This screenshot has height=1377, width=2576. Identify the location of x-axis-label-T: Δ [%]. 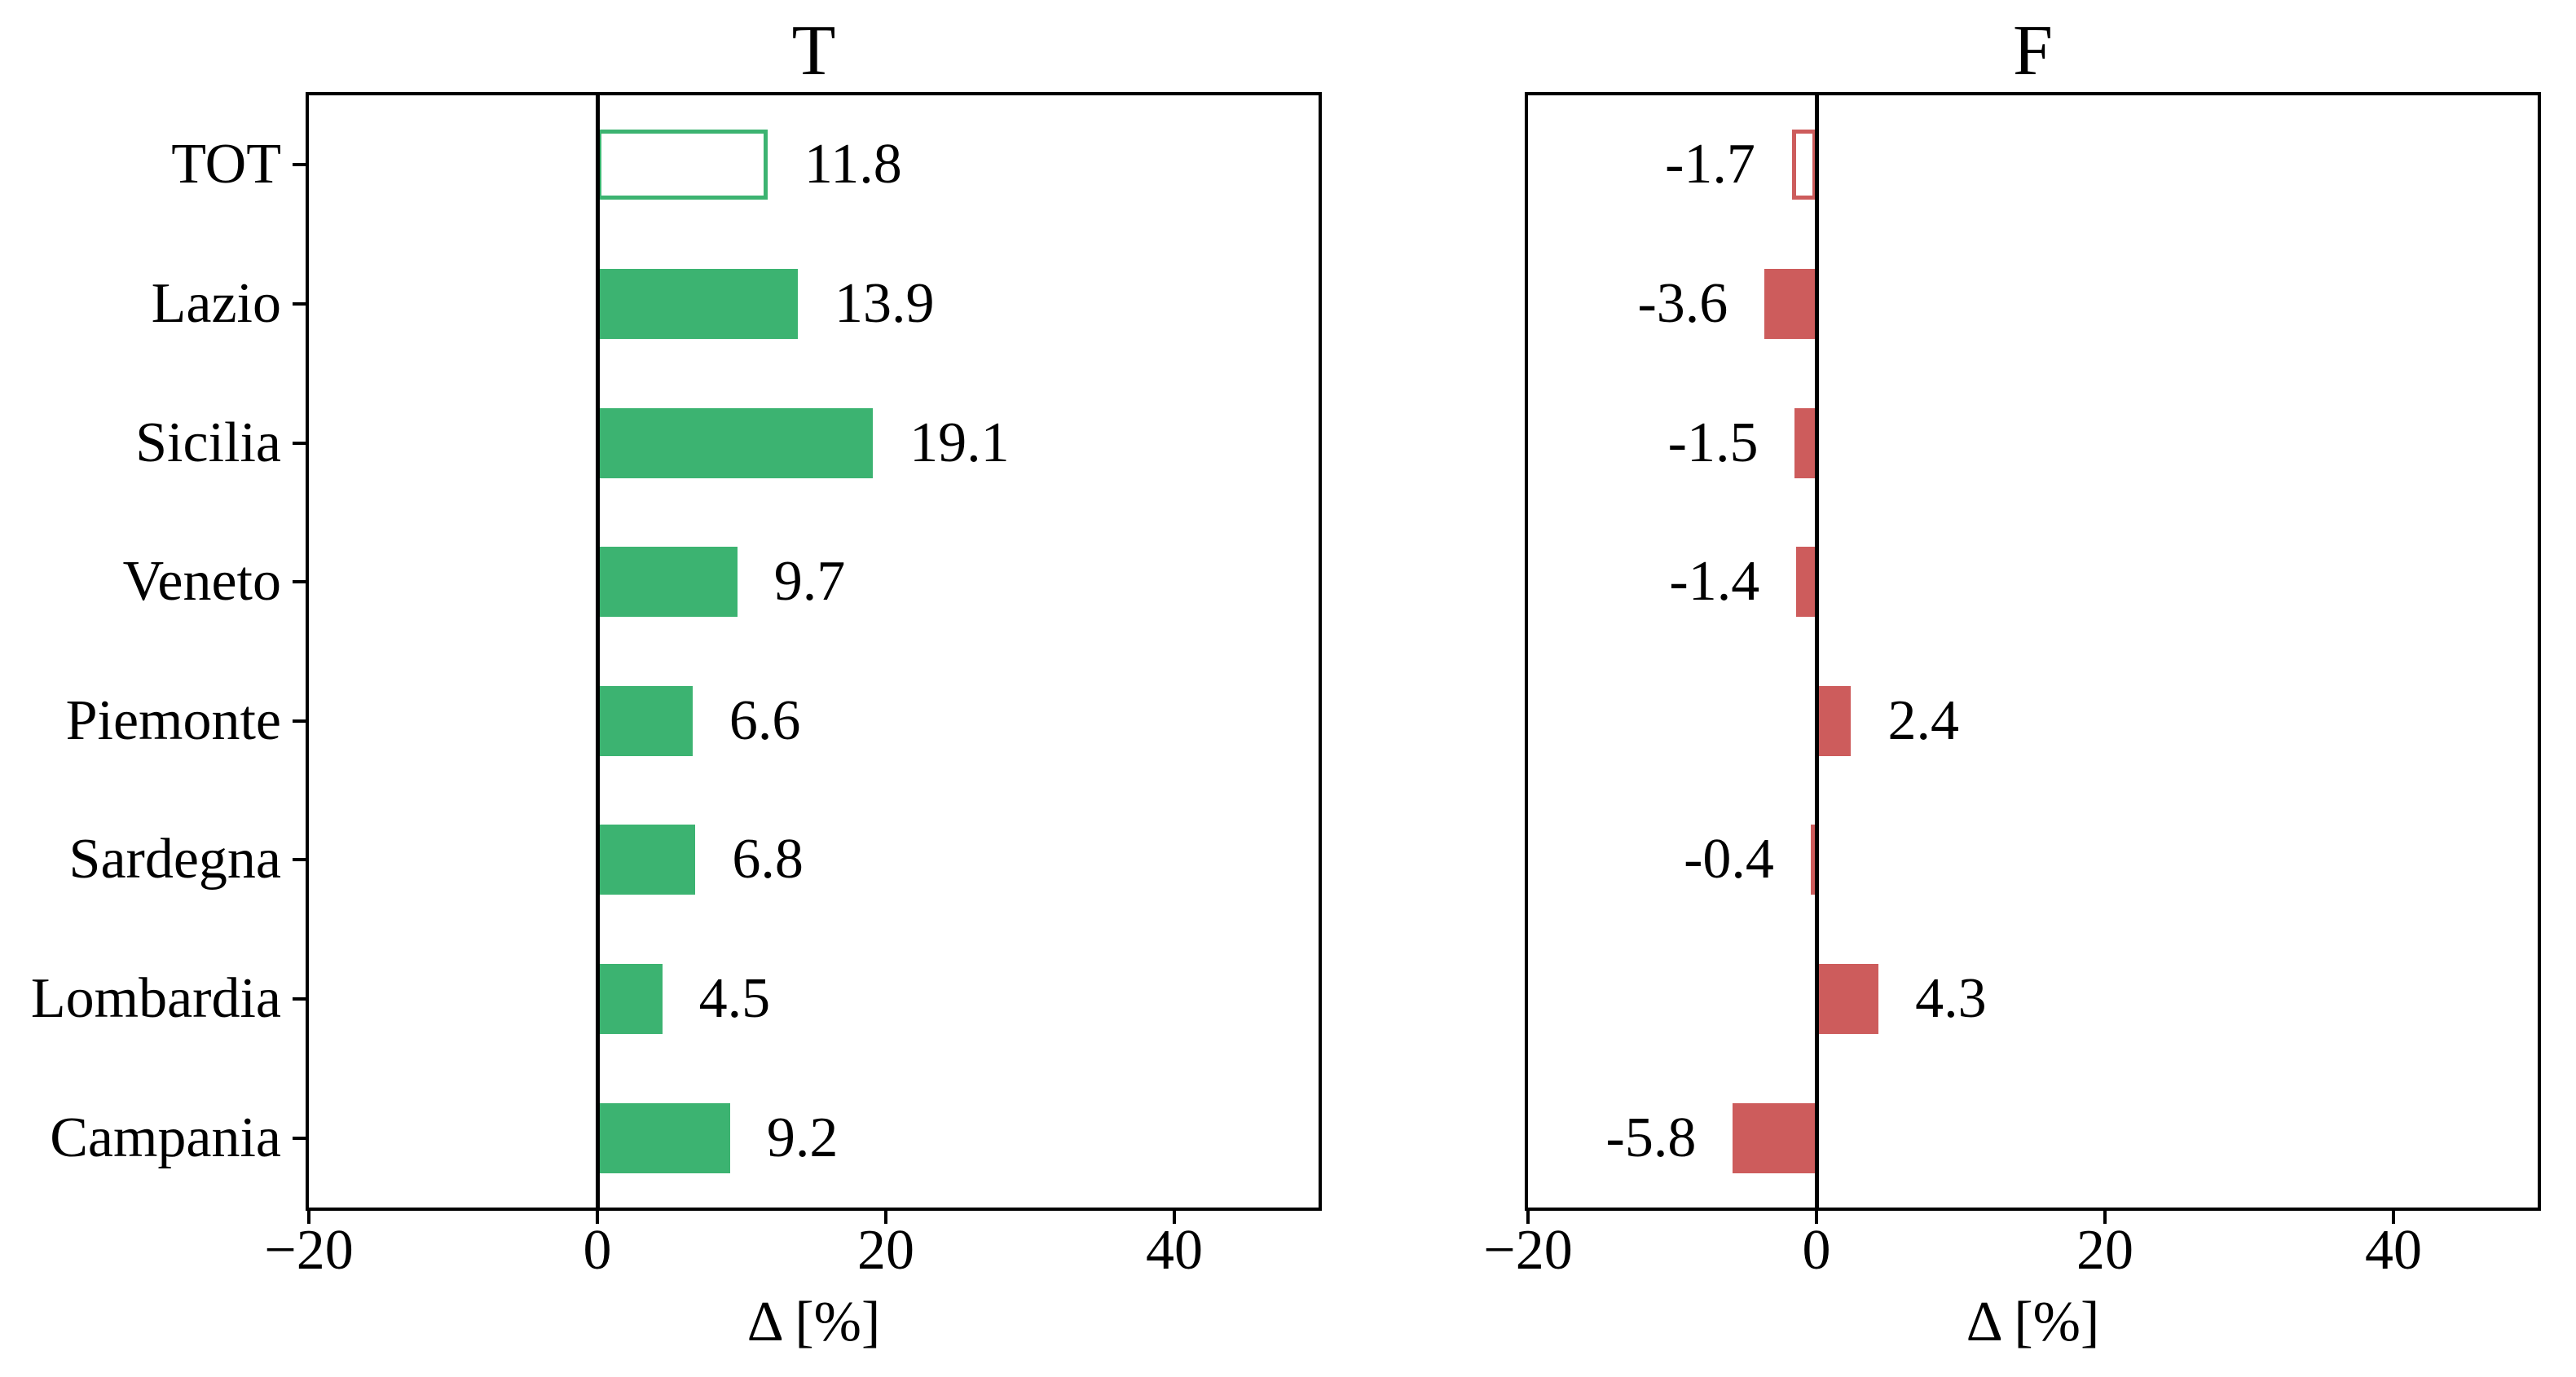
(814, 1322).